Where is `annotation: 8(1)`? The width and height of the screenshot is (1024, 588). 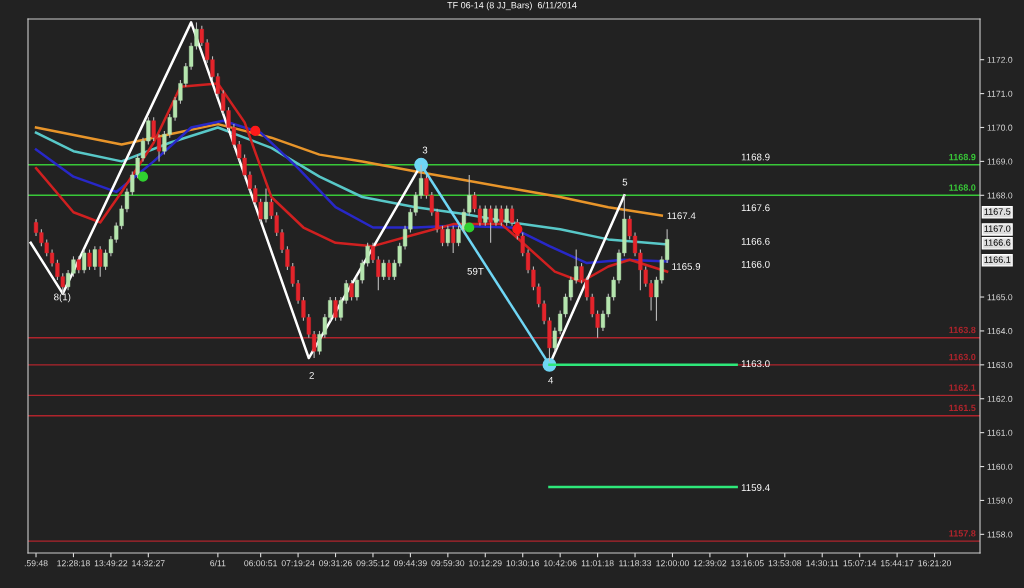 annotation: 8(1) is located at coordinates (62, 298).